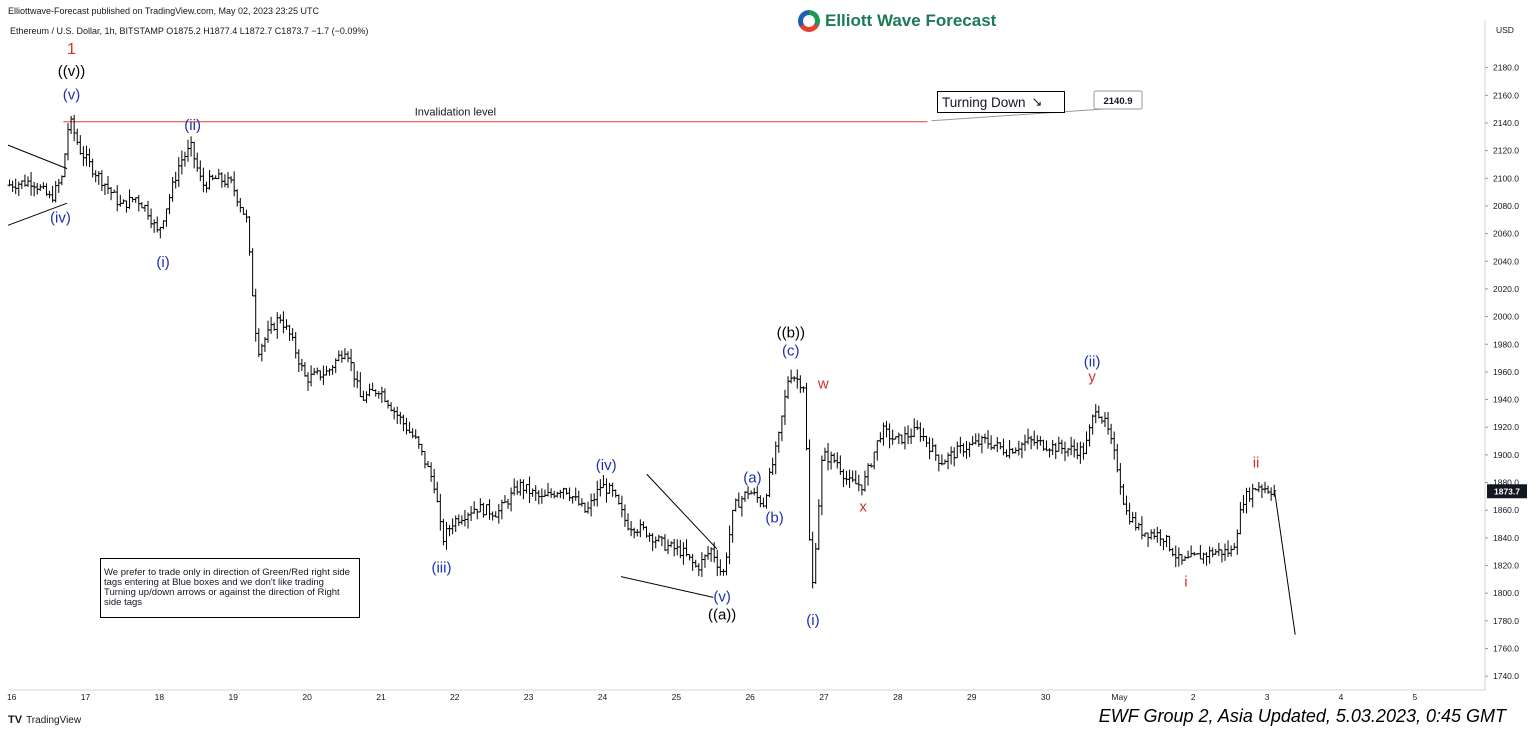 The image size is (1536, 735). I want to click on x-tick-label: May, so click(1119, 697).